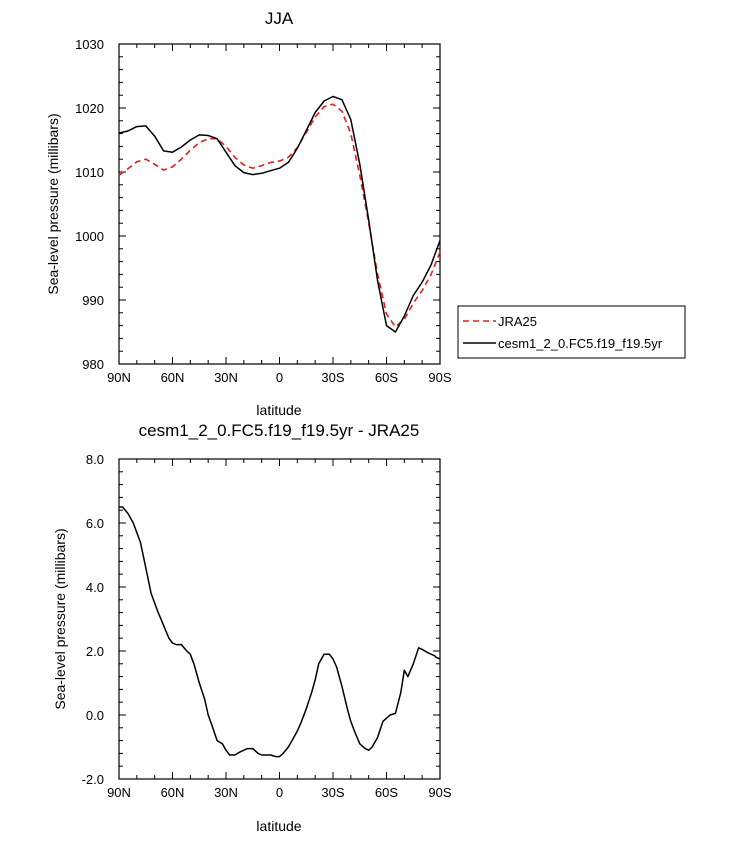 This screenshot has height=841, width=733. What do you see at coordinates (89, 44) in the screenshot?
I see `y-tick-label: 1030` at bounding box center [89, 44].